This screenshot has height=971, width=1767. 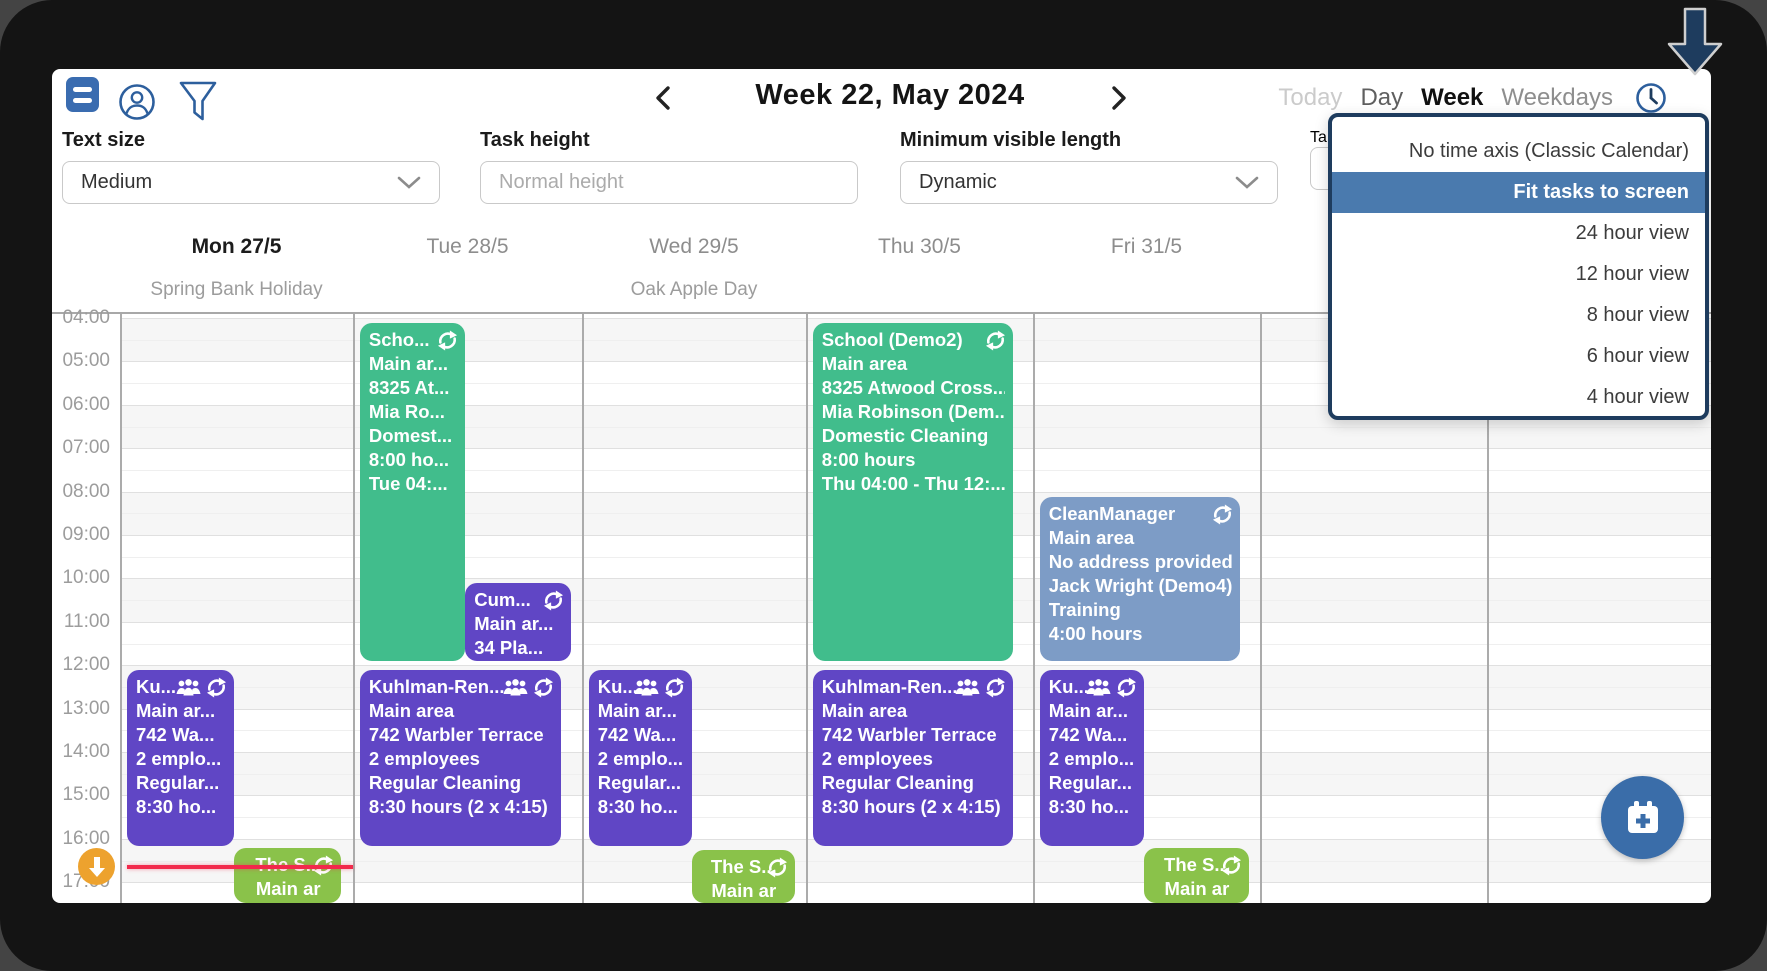 I want to click on setting-text-size: Text size Medium, so click(x=251, y=166).